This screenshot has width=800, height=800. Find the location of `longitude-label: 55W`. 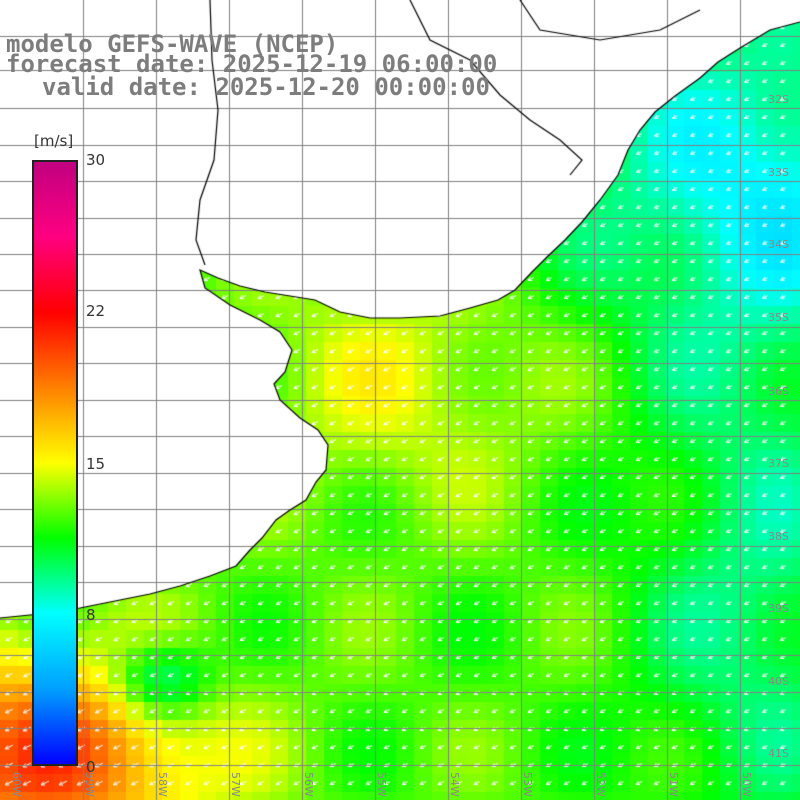

longitude-label: 55W is located at coordinates (381, 784).